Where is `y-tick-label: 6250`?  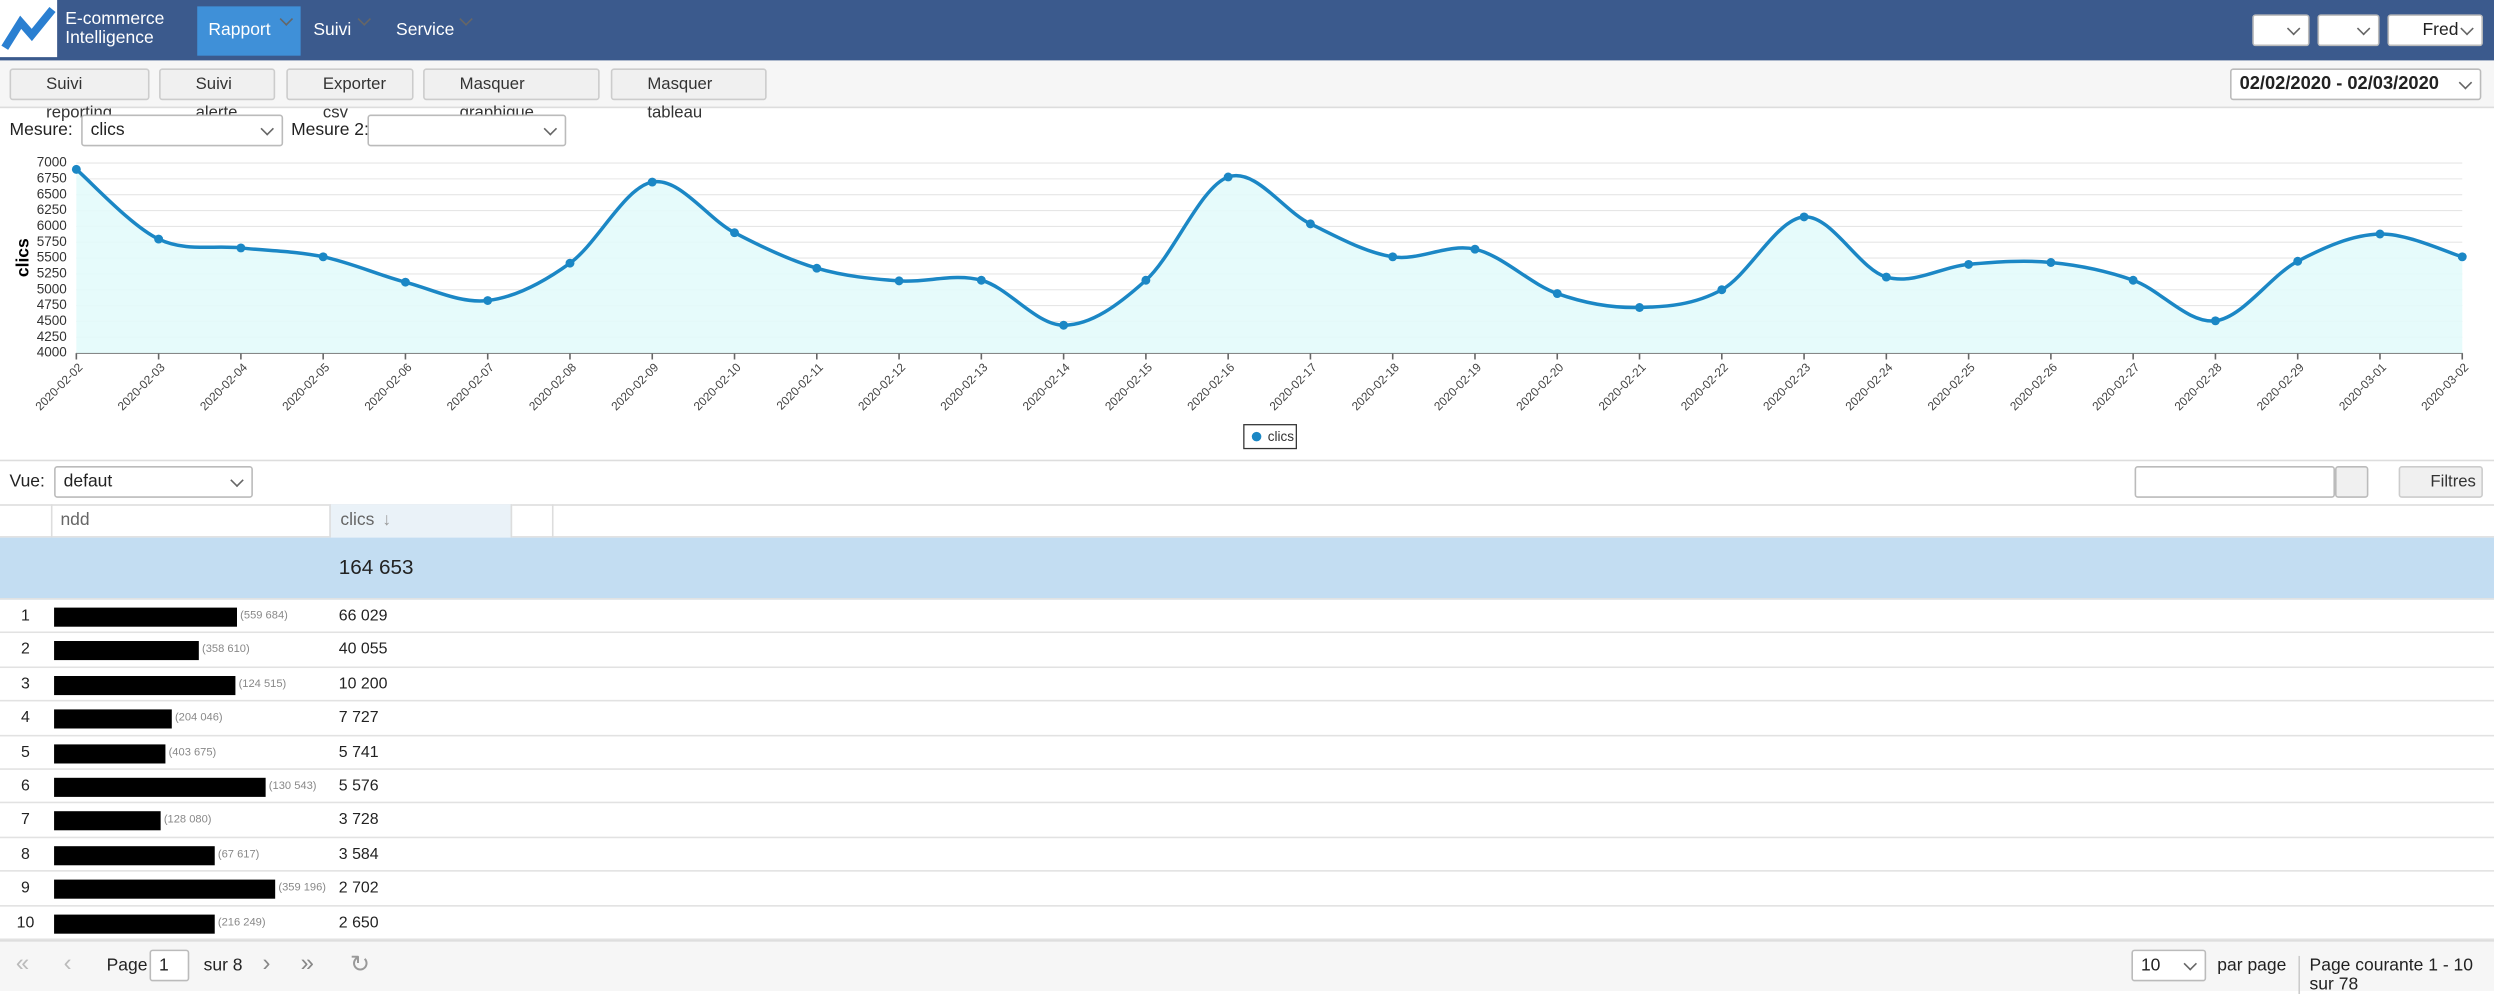 y-tick-label: 6250 is located at coordinates (52, 209).